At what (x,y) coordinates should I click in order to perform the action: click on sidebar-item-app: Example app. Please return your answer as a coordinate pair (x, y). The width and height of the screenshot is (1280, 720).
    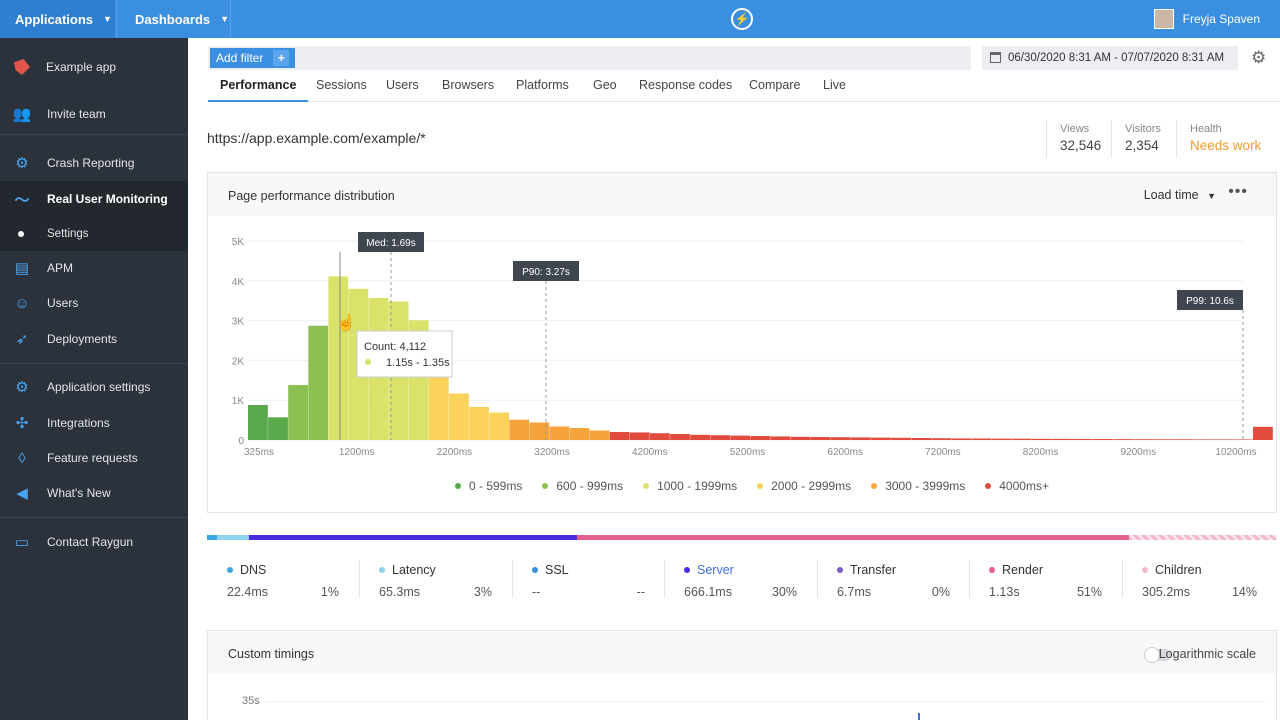
    Looking at the image, I should click on (94, 67).